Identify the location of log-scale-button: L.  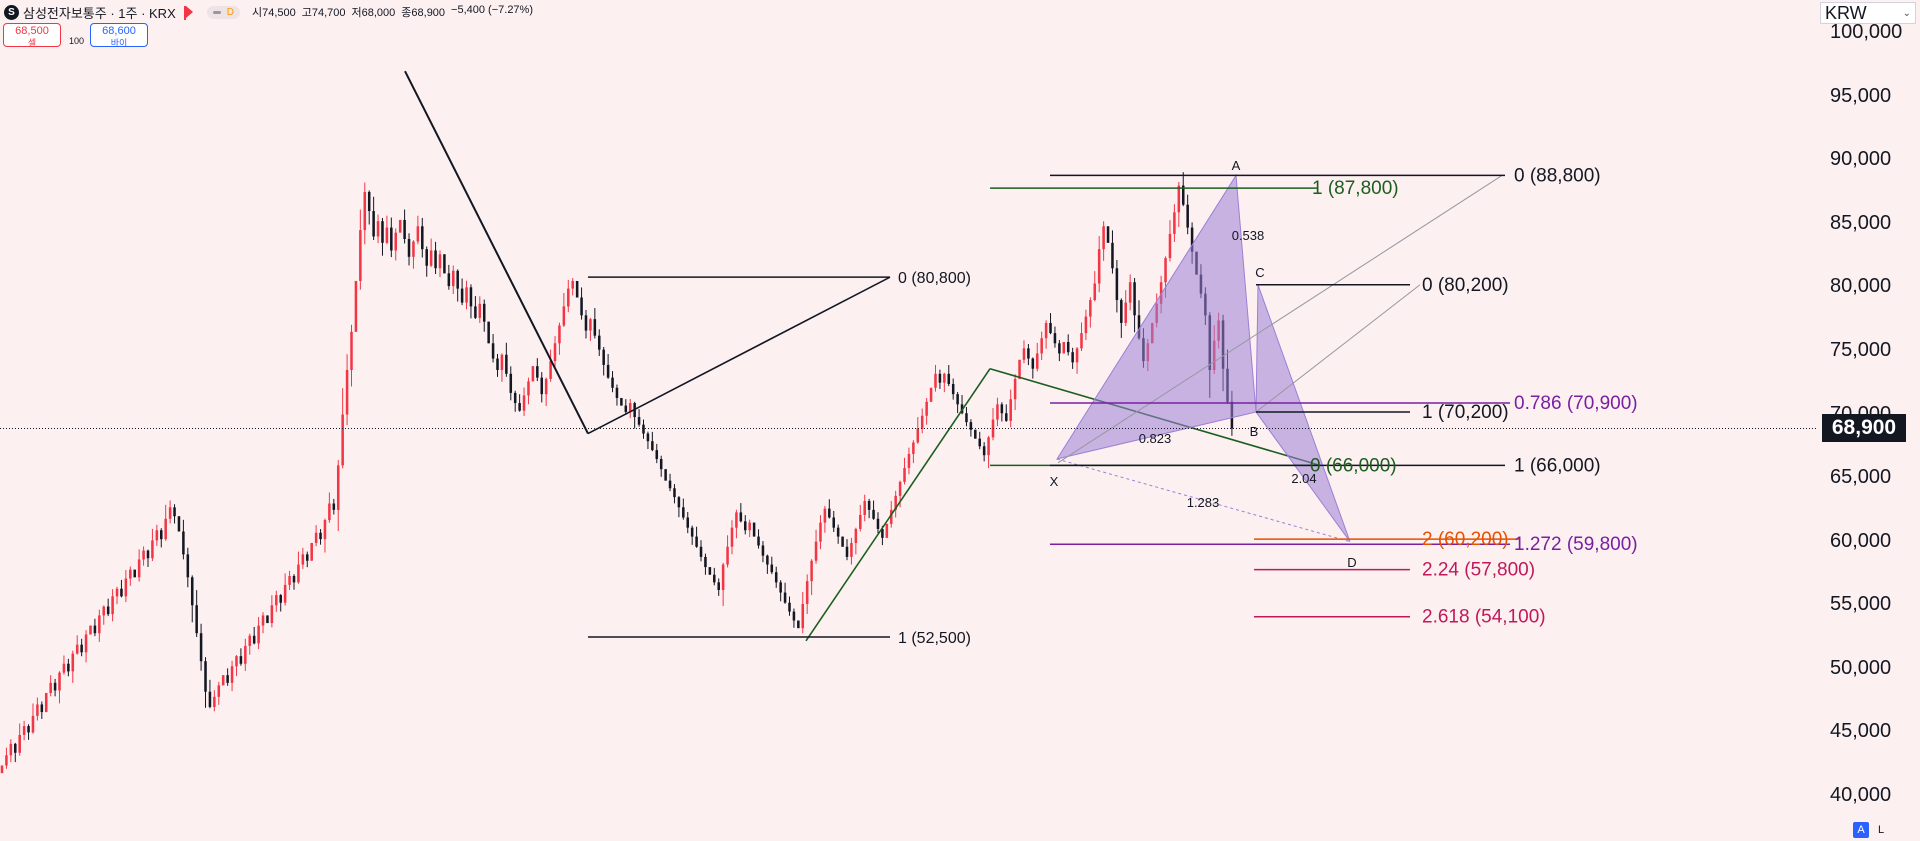
(1881, 830).